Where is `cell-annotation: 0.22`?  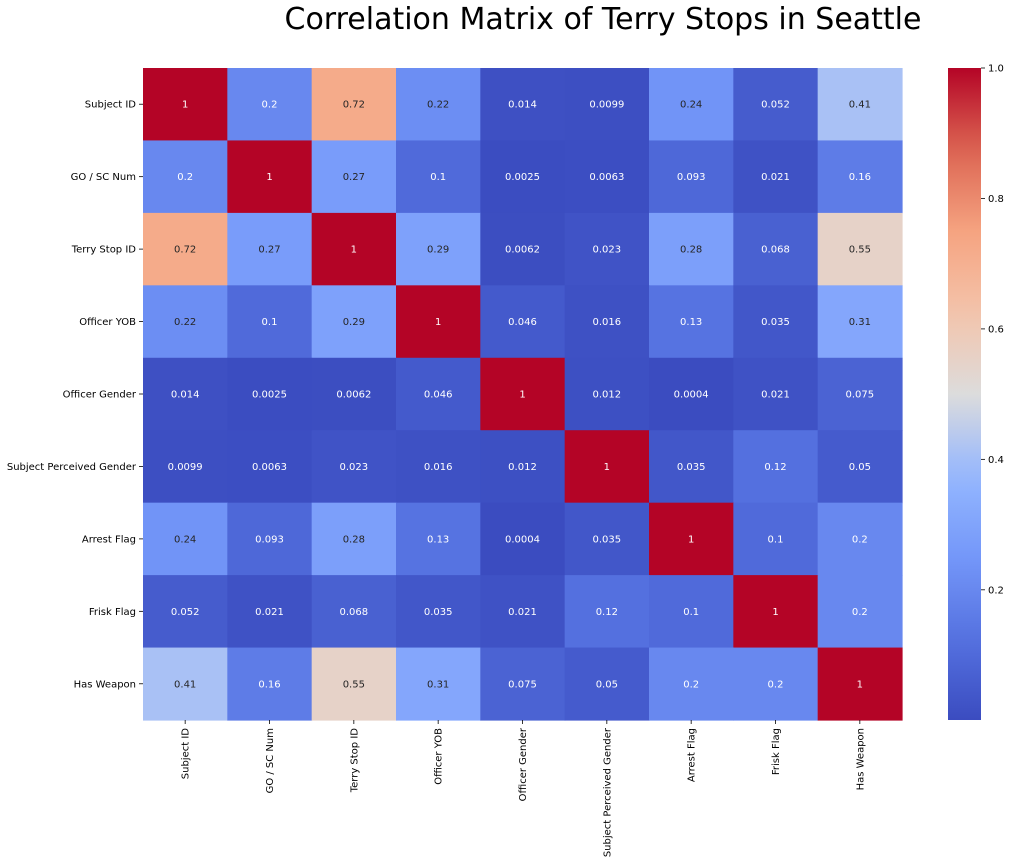
cell-annotation: 0.22 is located at coordinates (185, 322).